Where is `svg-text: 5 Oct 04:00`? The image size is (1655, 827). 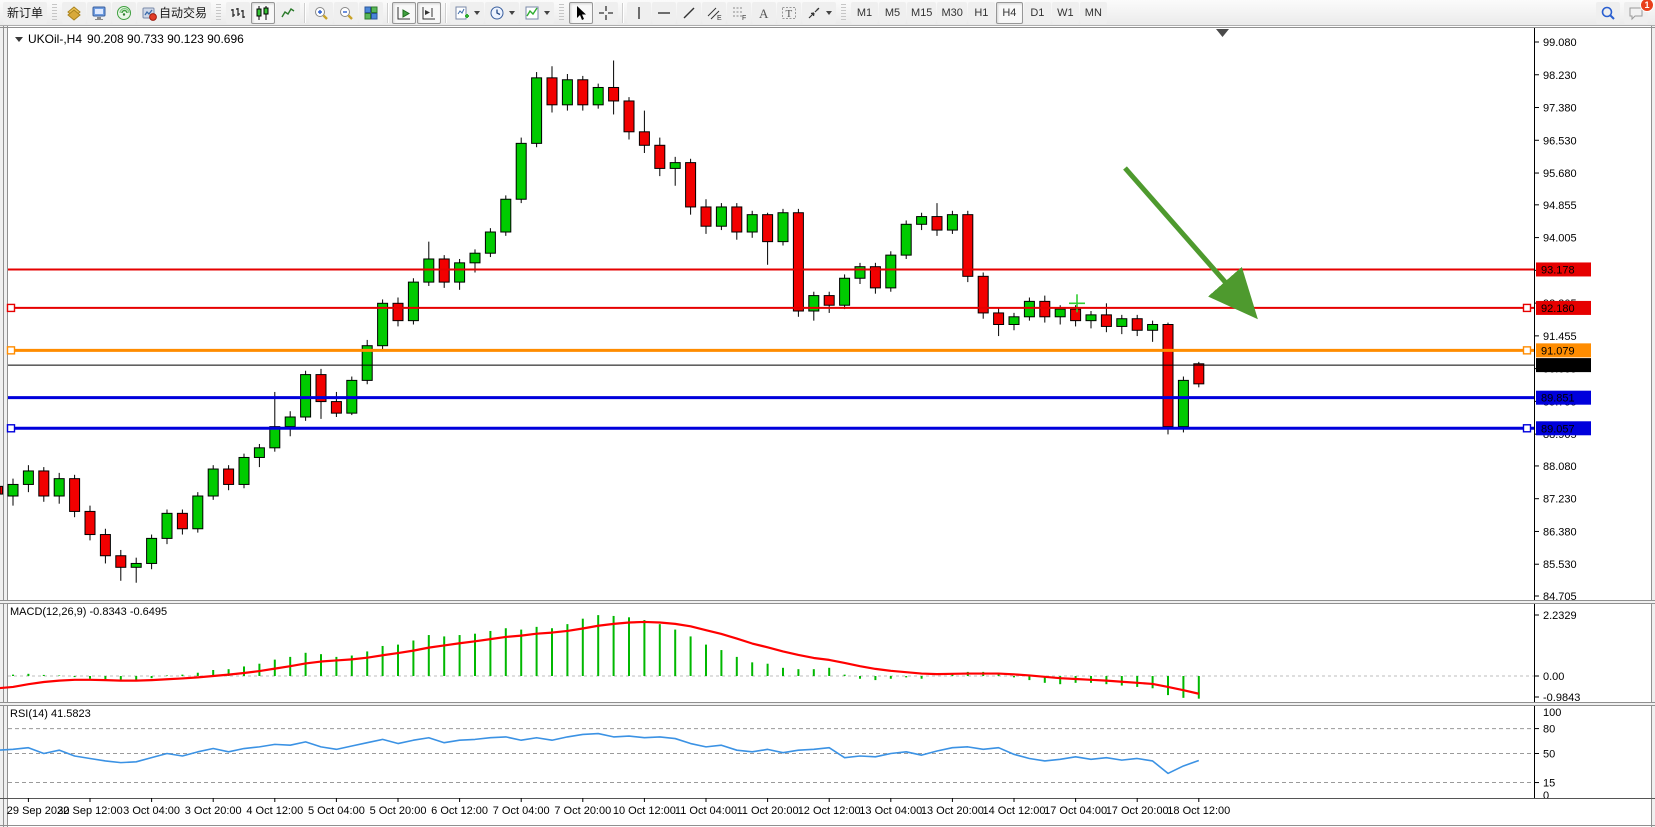
svg-text: 5 Oct 04:00 is located at coordinates (336, 811).